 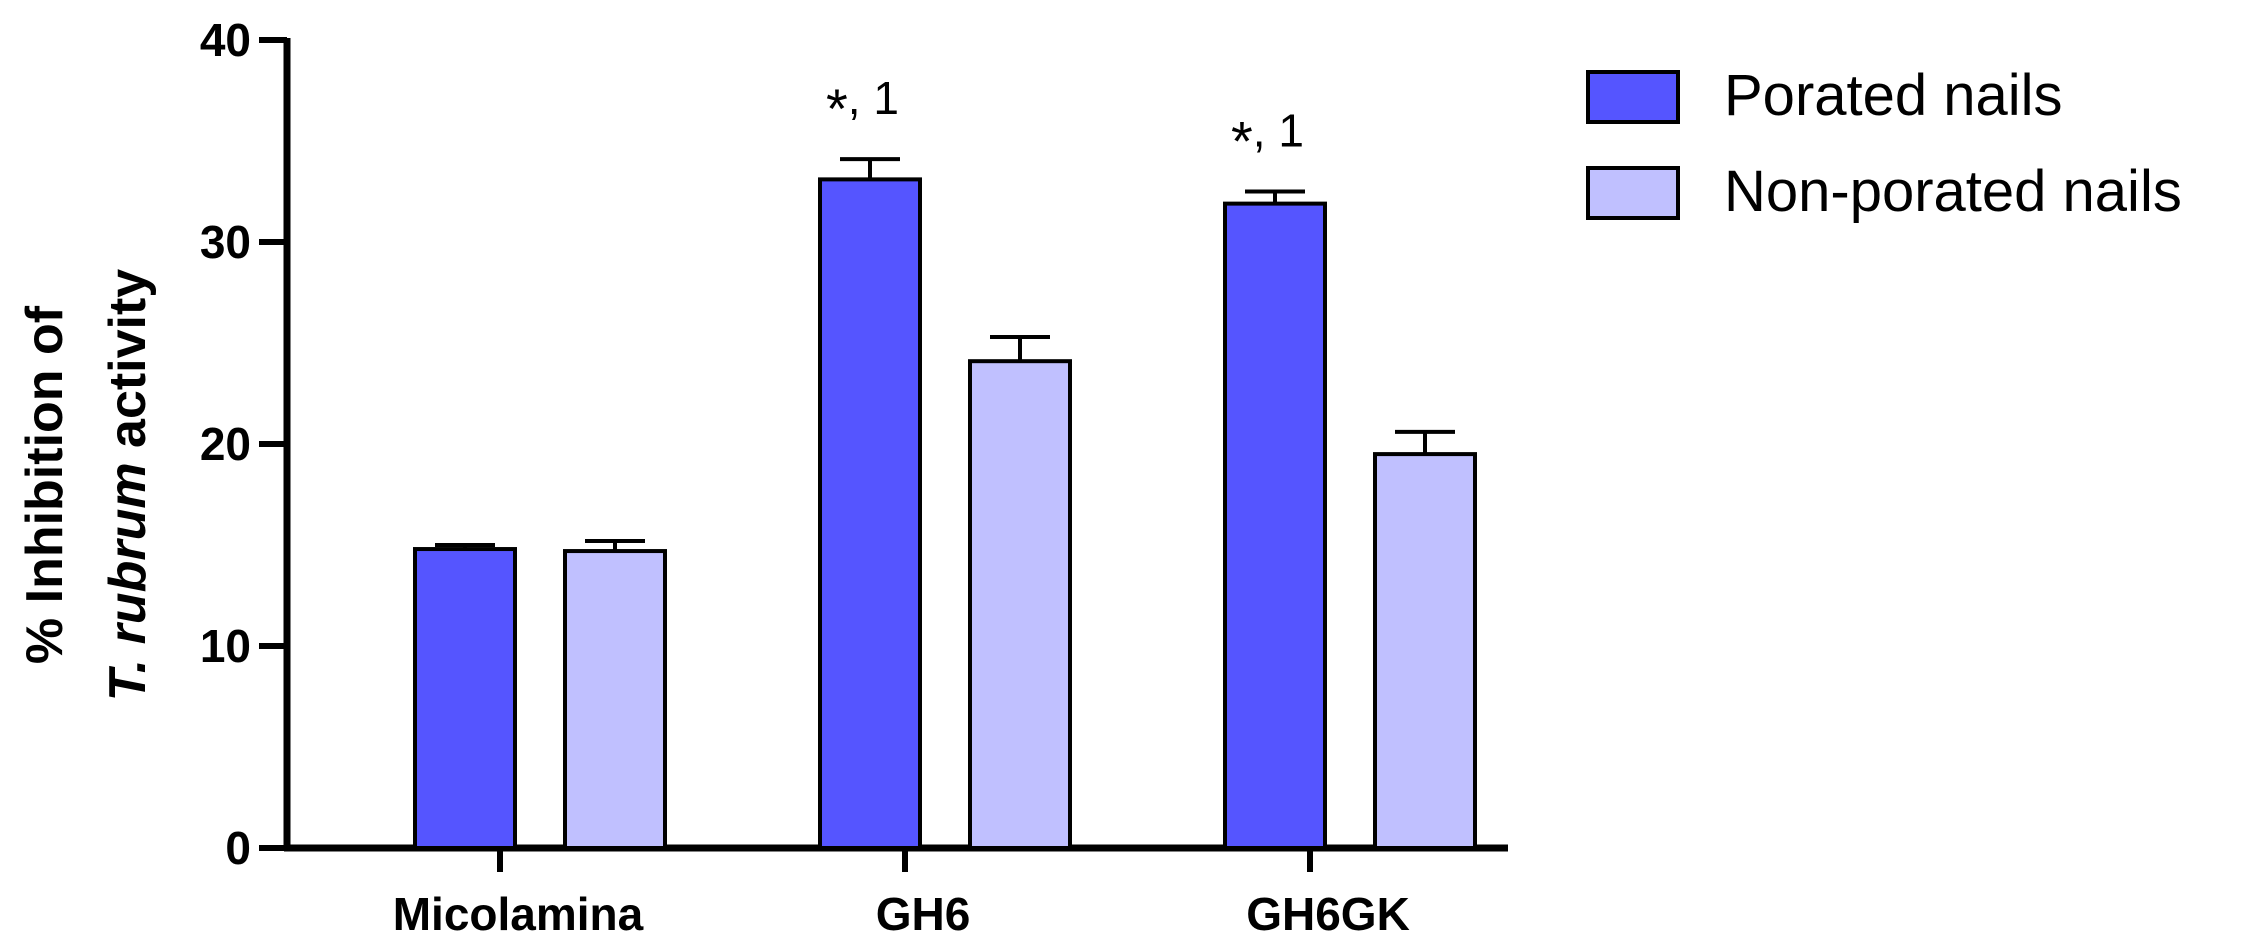 What do you see at coordinates (225, 40) in the screenshot?
I see `y-tick-label: 40` at bounding box center [225, 40].